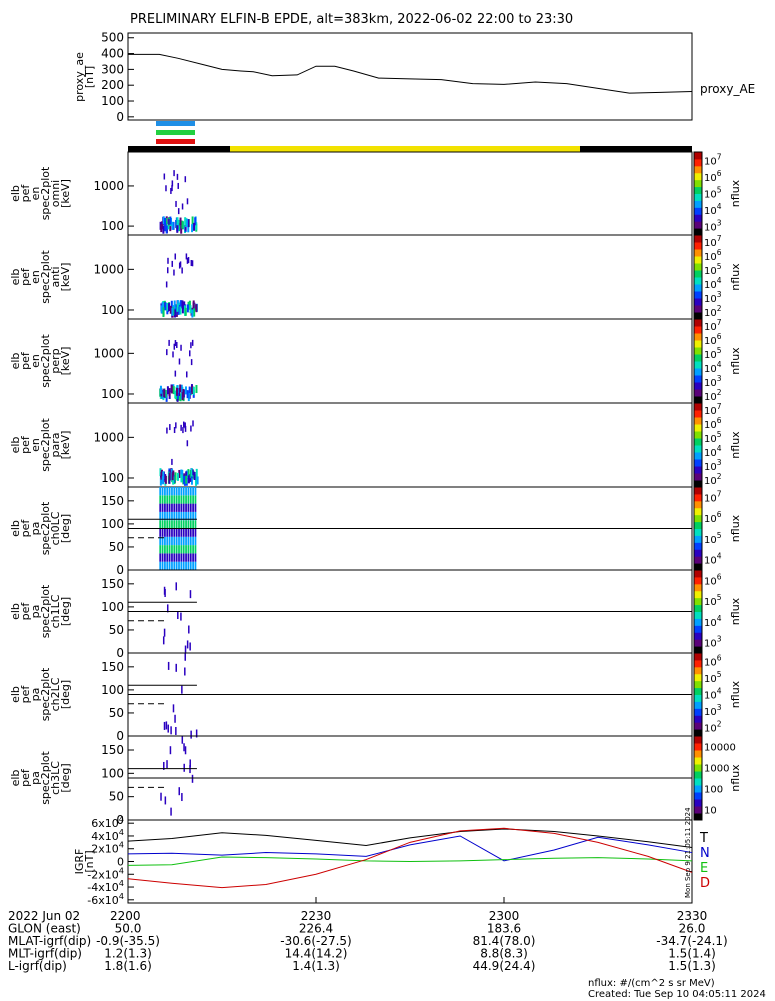 The width and height of the screenshot is (775, 1001). What do you see at coordinates (116, 713) in the screenshot?
I see `spec-panel-7-ytick-label: 50` at bounding box center [116, 713].